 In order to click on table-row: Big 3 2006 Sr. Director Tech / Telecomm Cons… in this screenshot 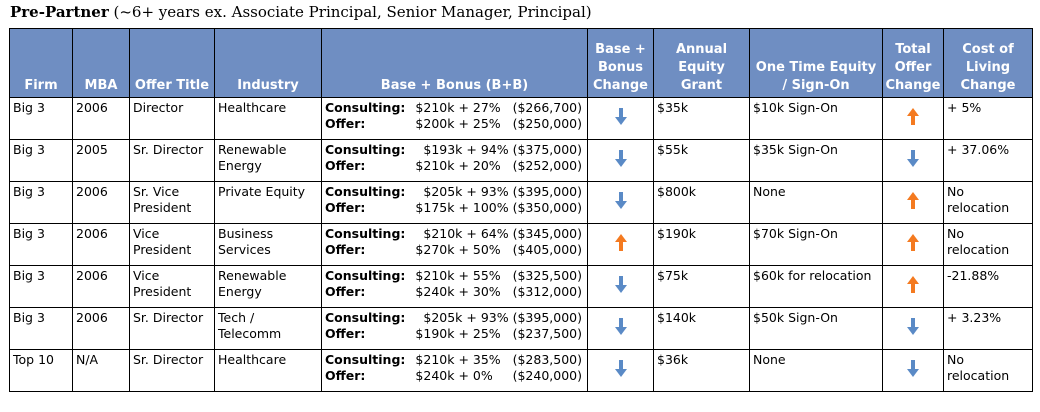, I will do `click(521, 328)`.